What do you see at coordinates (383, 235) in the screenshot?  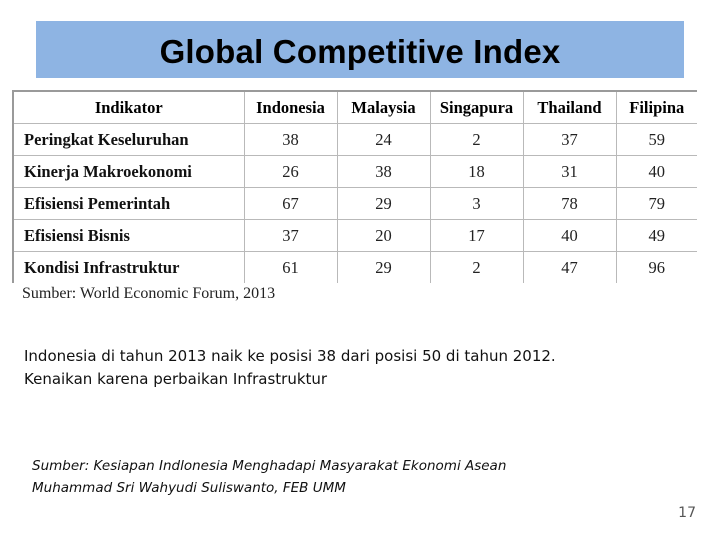 I see `table-cell: 20` at bounding box center [383, 235].